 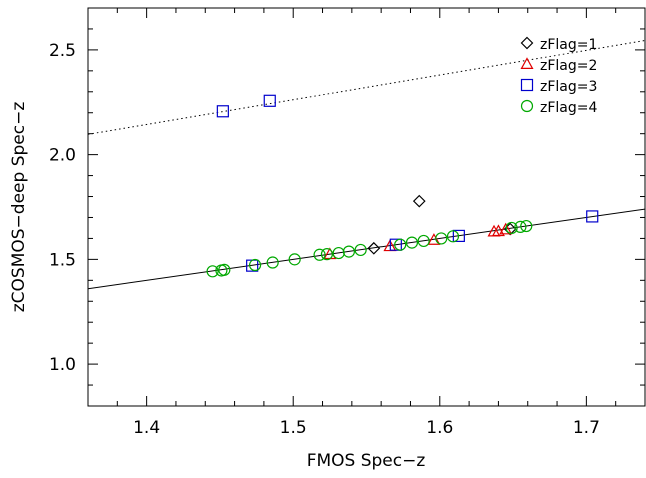 I want to click on y-tick-label: 1.5, so click(x=62, y=260).